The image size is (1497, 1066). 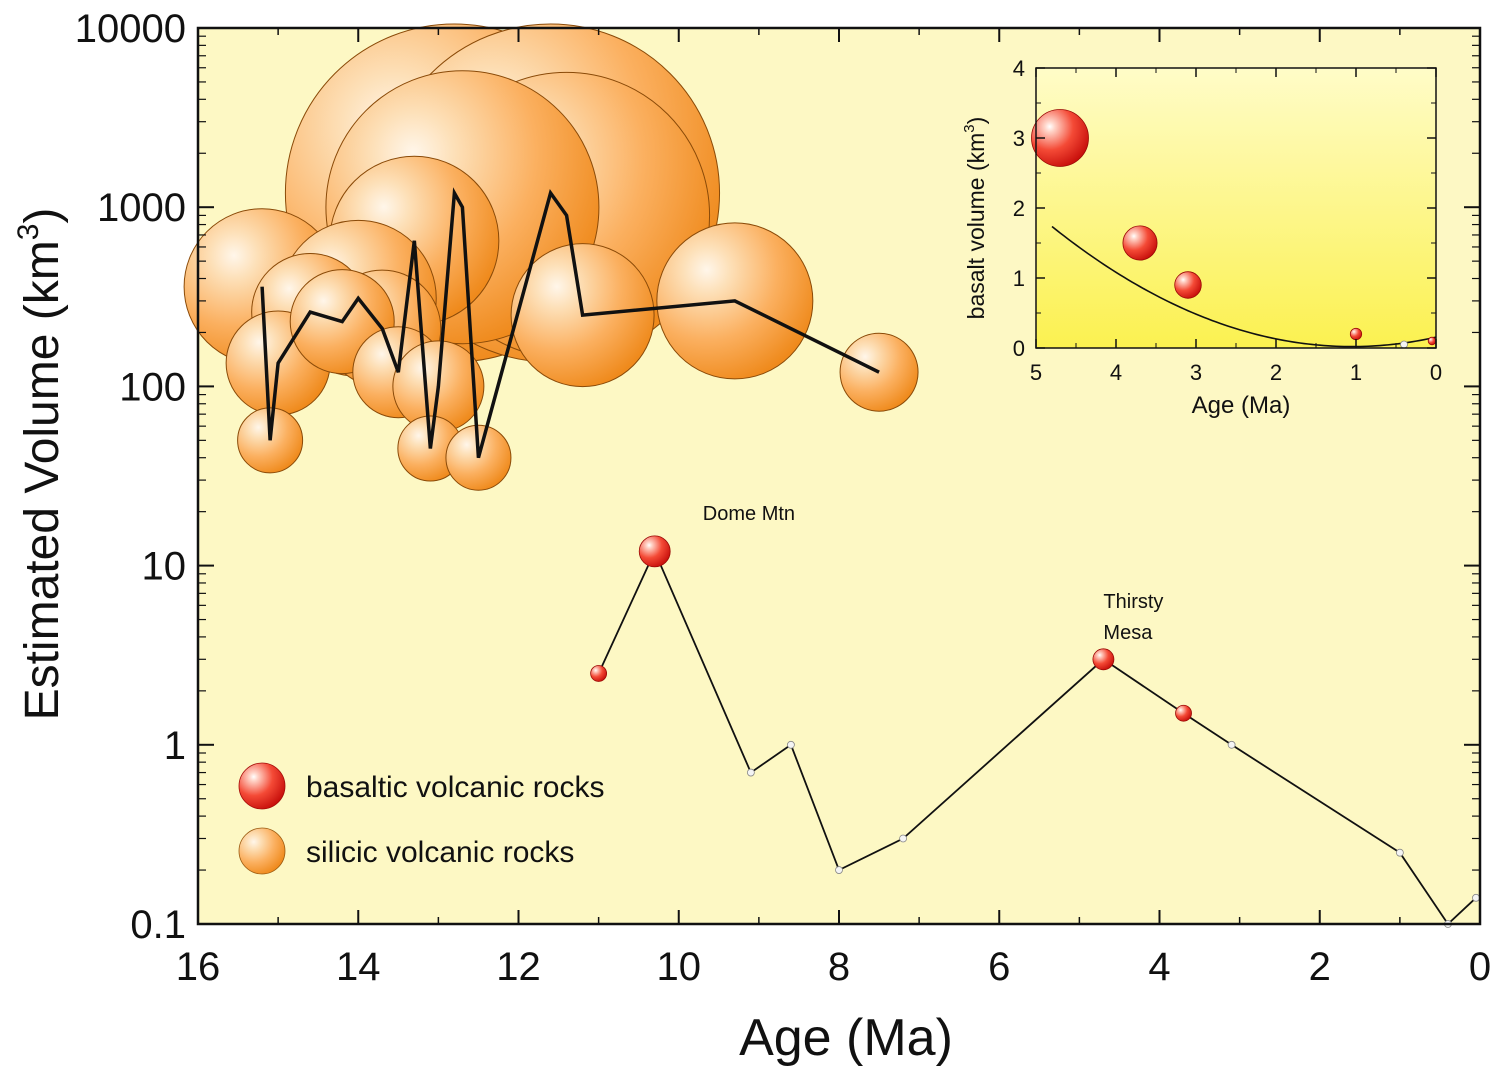 What do you see at coordinates (749, 514) in the screenshot?
I see `annotation-dome-mtn: Dome Mtn` at bounding box center [749, 514].